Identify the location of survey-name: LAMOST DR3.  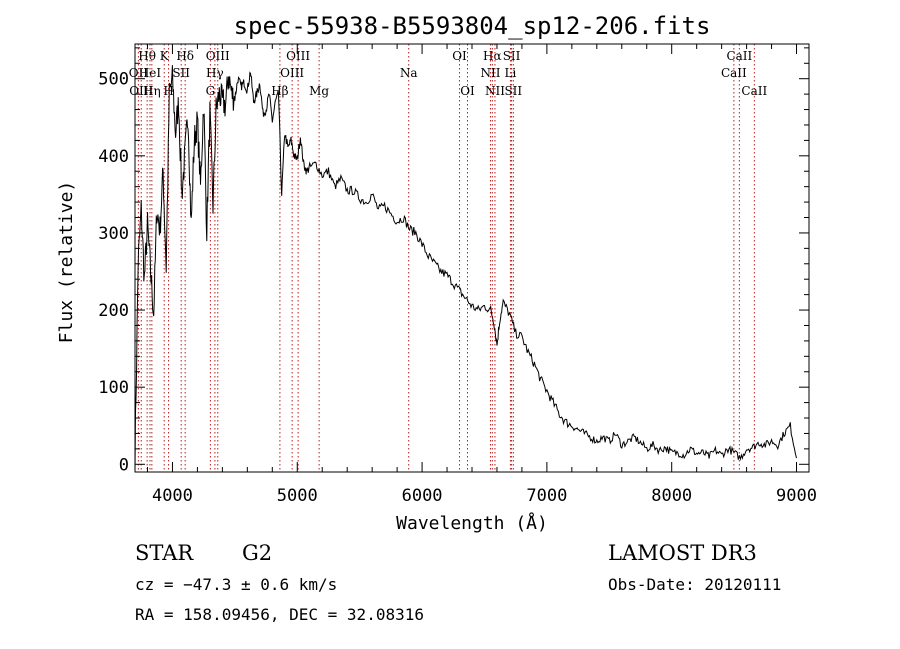
(682, 553).